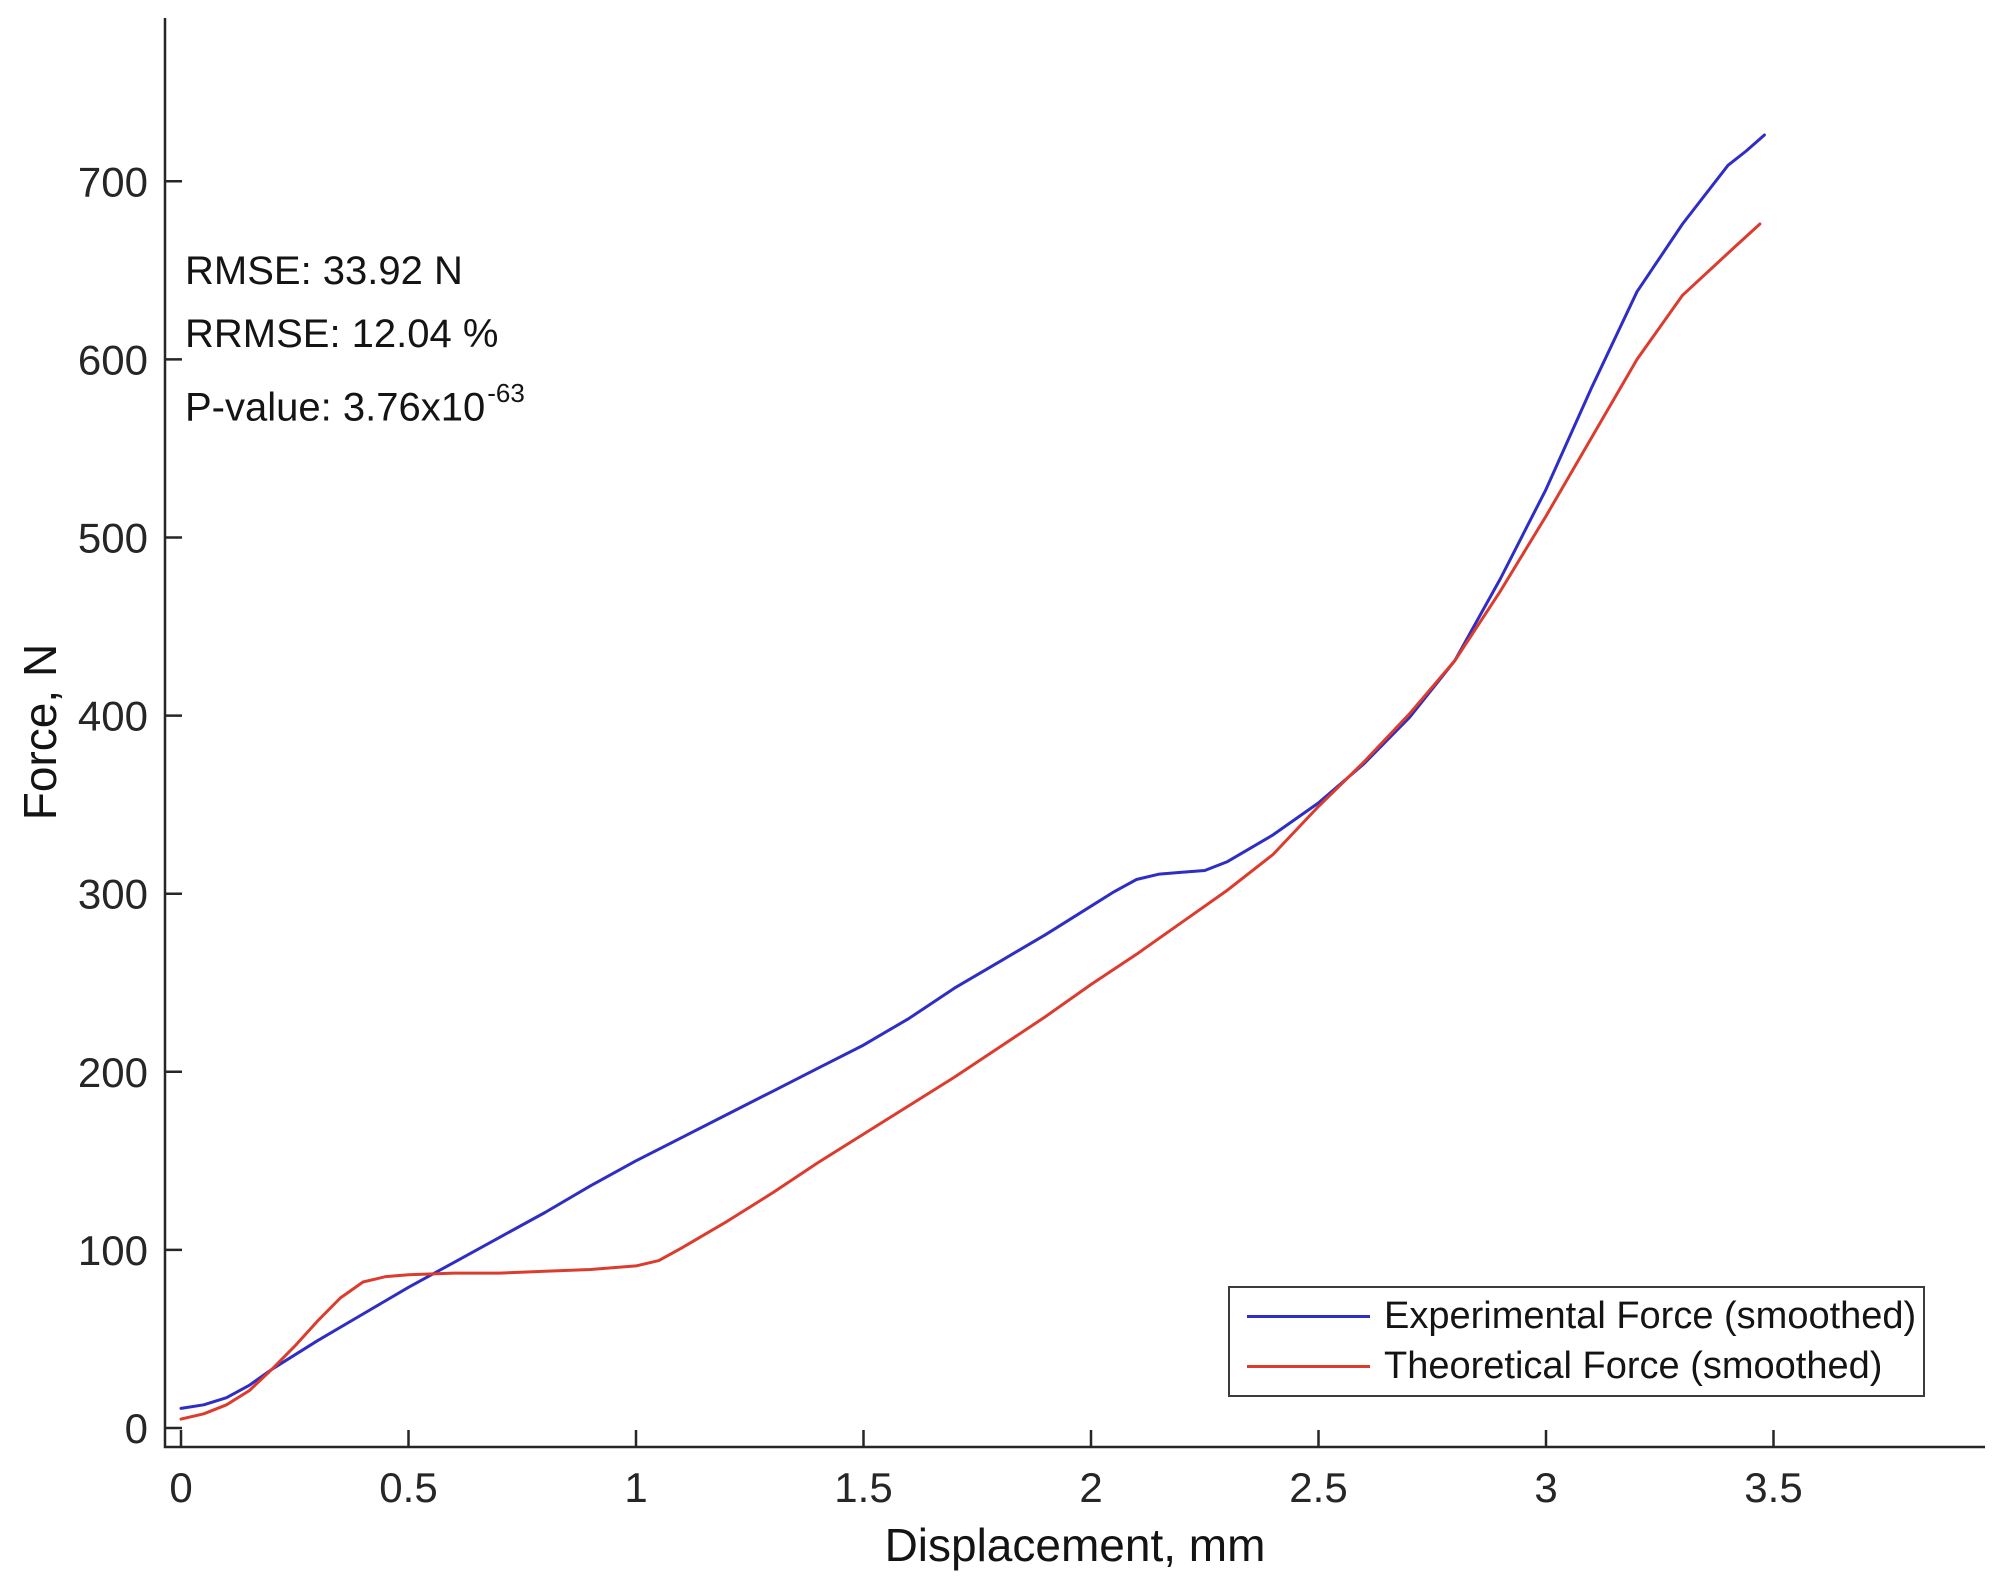 The width and height of the screenshot is (1997, 1593). I want to click on y-tick-label: 700, so click(113, 181).